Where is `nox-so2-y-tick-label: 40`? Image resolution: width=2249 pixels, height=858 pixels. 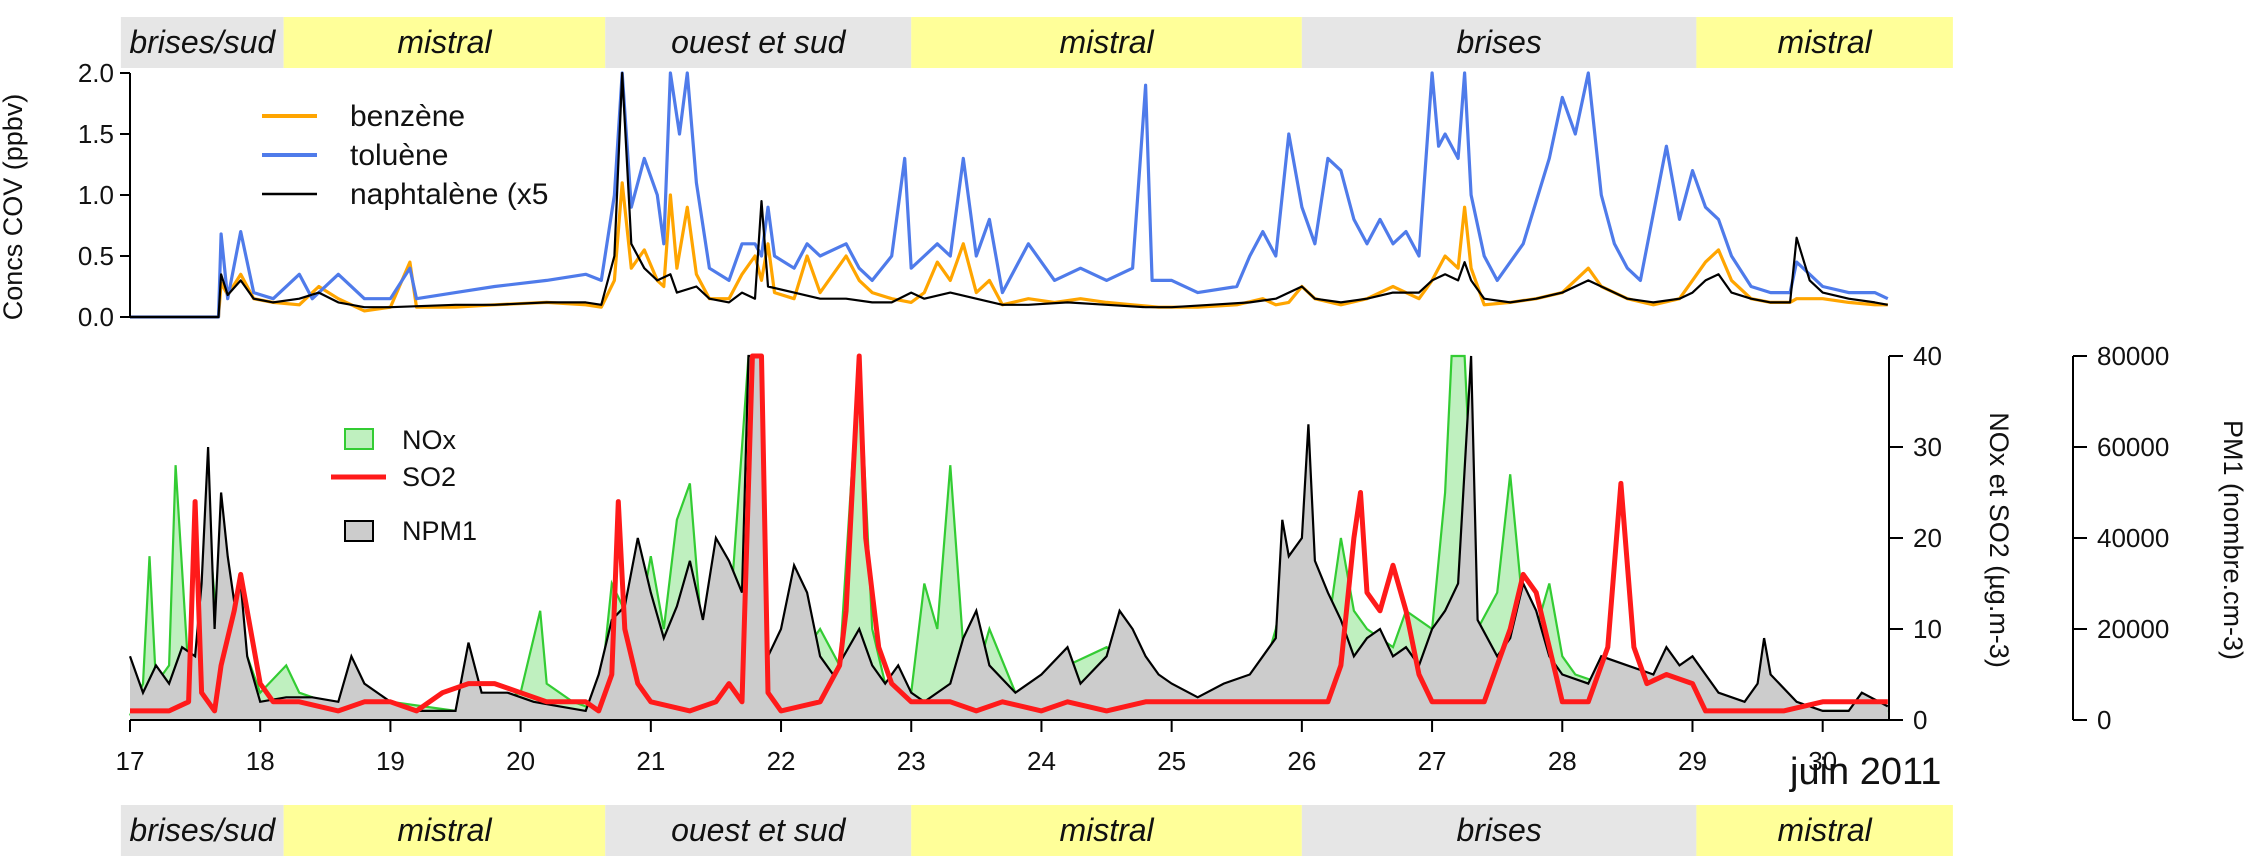 nox-so2-y-tick-label: 40 is located at coordinates (1927, 356).